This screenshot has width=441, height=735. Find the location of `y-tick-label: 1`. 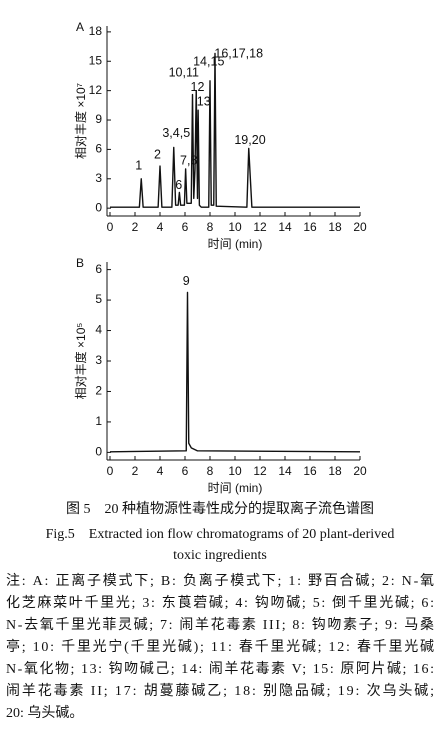

y-tick-label: 1 is located at coordinates (98, 421).